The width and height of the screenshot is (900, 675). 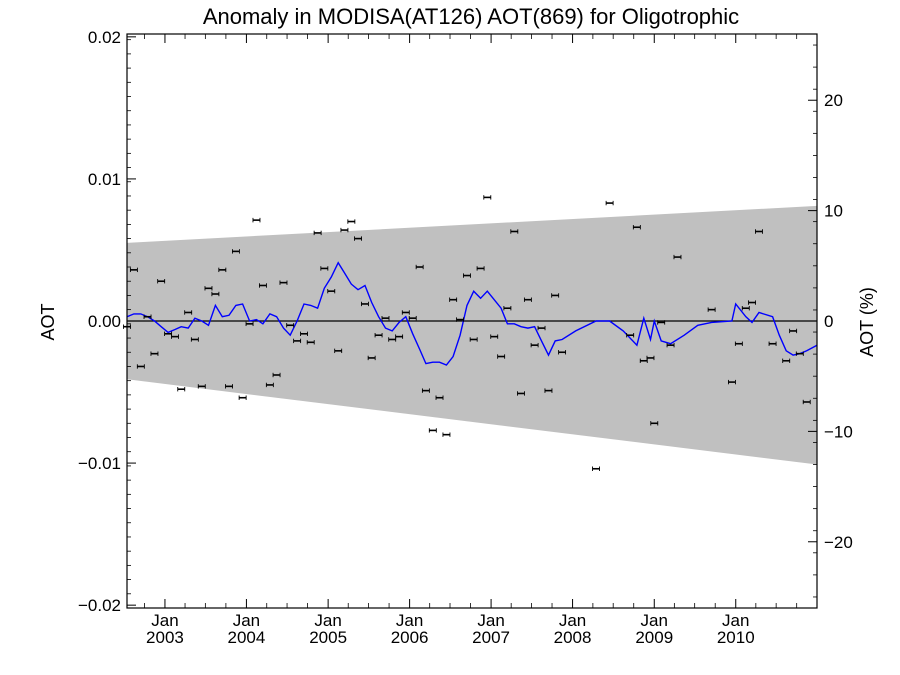 I want to click on y-axis-label-left: AOT, so click(x=48, y=321).